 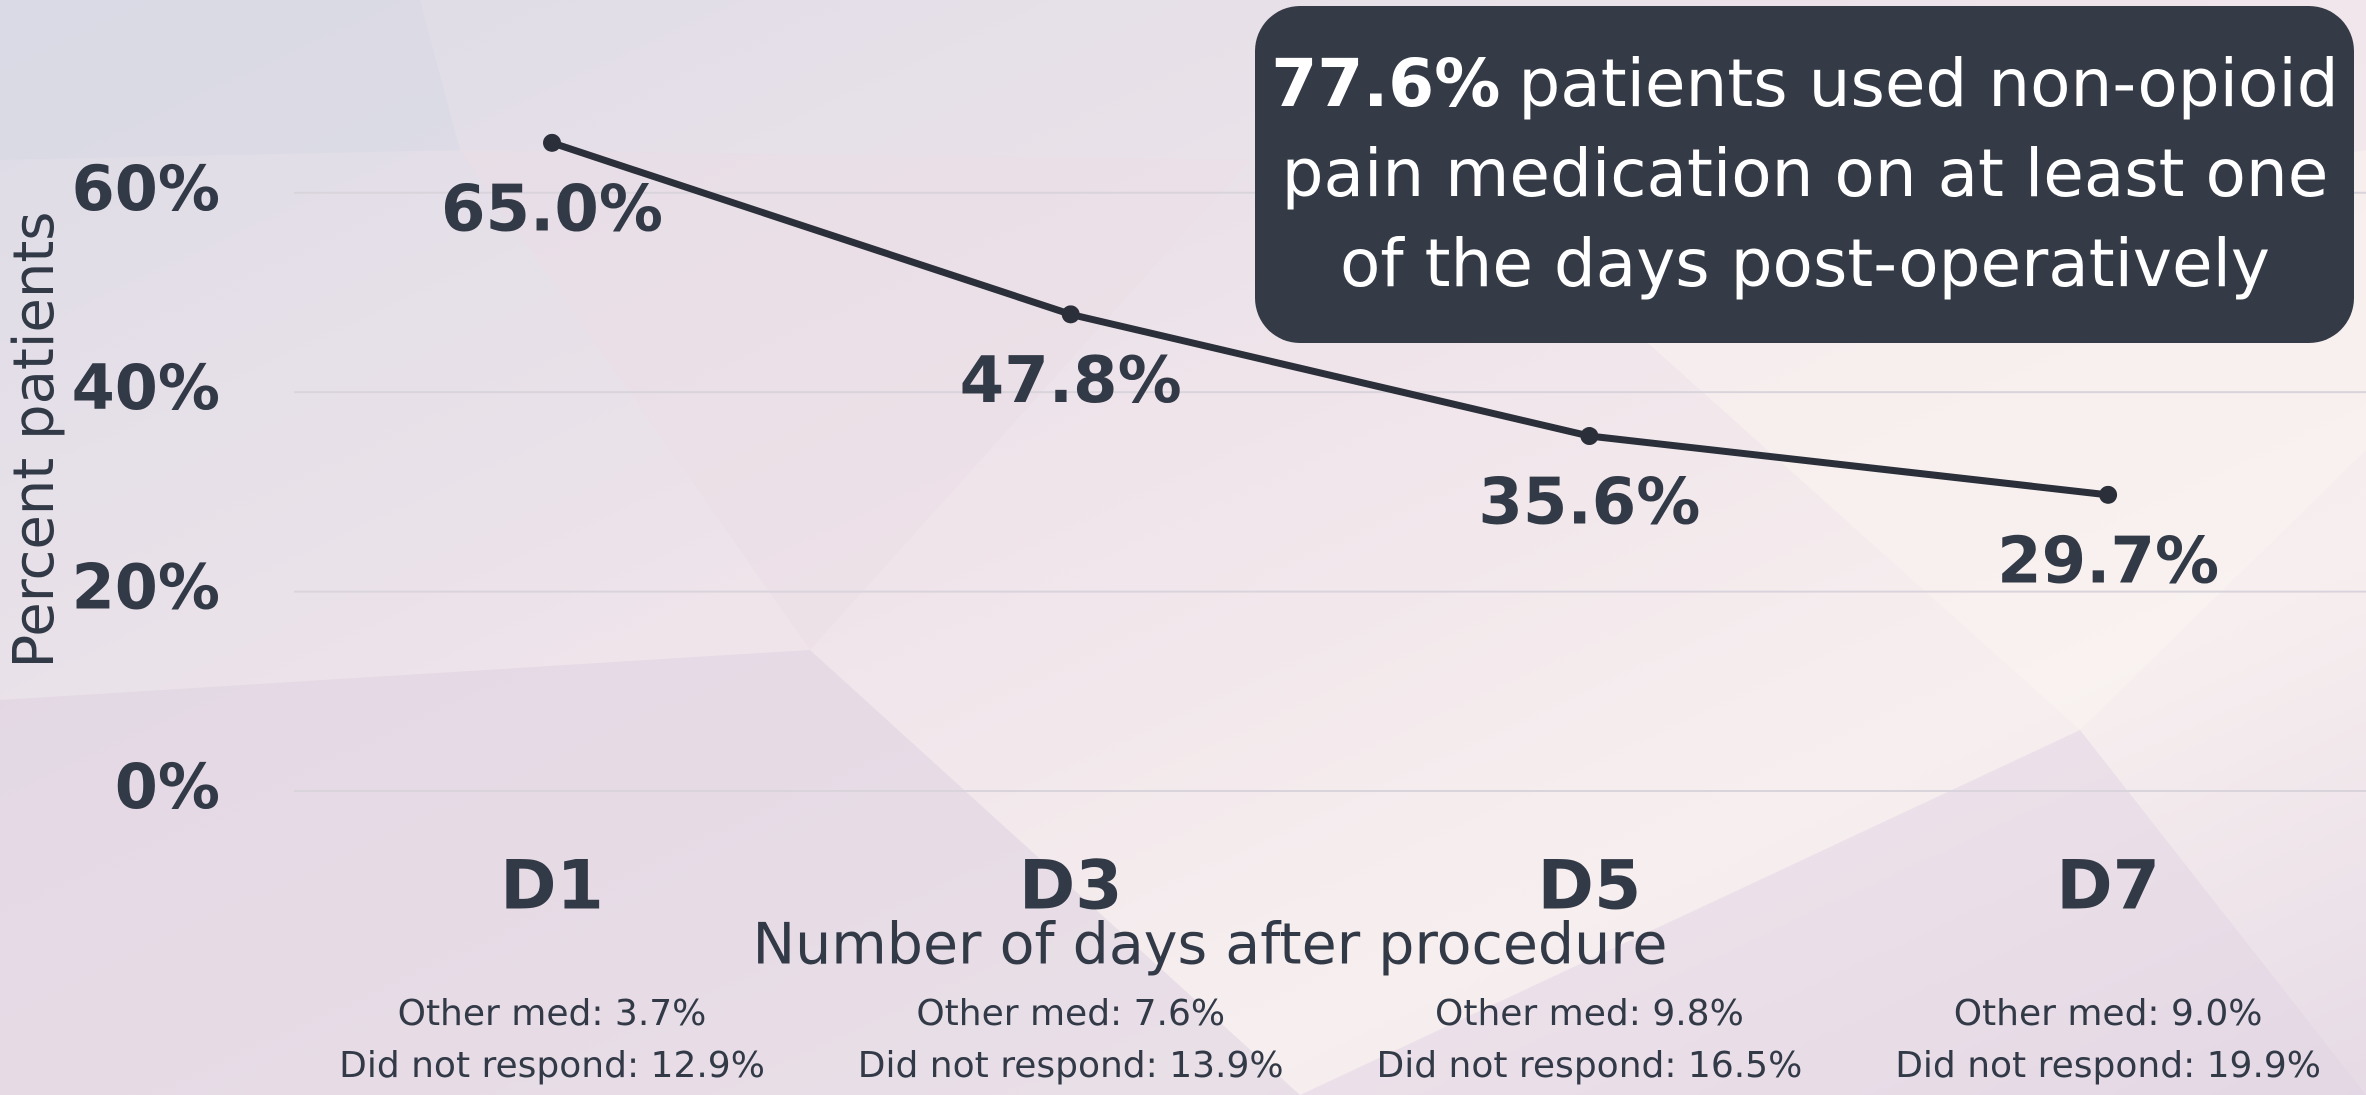 What do you see at coordinates (1071, 886) in the screenshot?
I see `x-tick-label: D3` at bounding box center [1071, 886].